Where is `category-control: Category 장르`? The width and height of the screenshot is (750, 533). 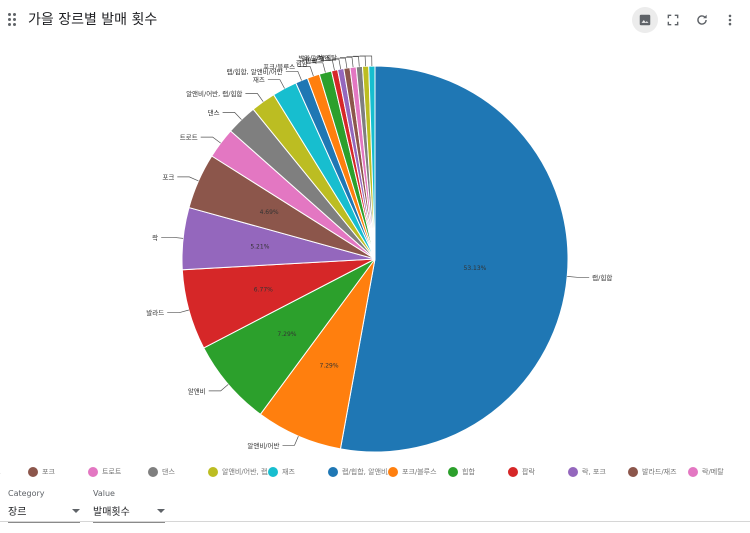 category-control: Category 장르 is located at coordinates (44, 506).